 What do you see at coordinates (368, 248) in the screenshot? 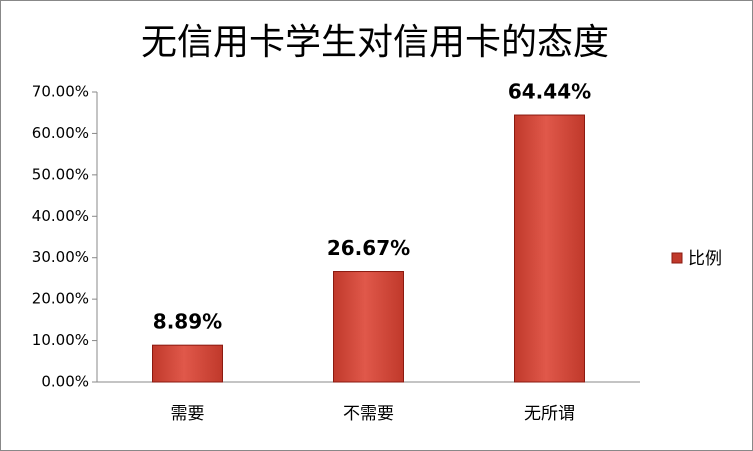
I see `value-label: 26.67%` at bounding box center [368, 248].